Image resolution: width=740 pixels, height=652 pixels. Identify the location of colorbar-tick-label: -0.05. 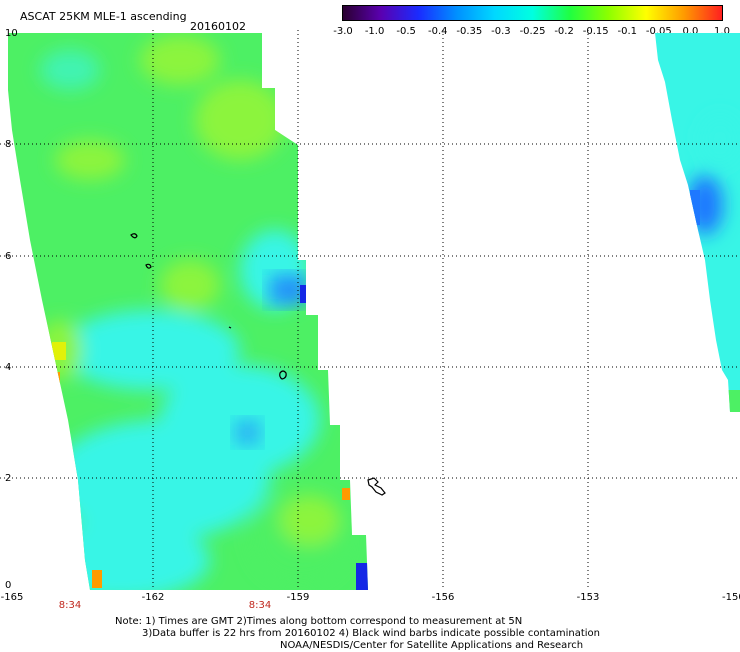
(658, 31).